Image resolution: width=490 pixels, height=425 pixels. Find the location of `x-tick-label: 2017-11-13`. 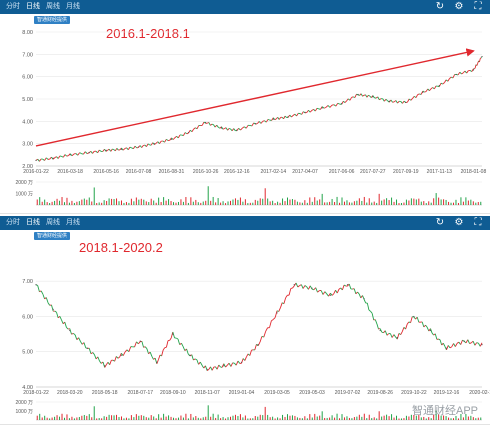

x-tick-label: 2017-11-13 is located at coordinates (439, 172).